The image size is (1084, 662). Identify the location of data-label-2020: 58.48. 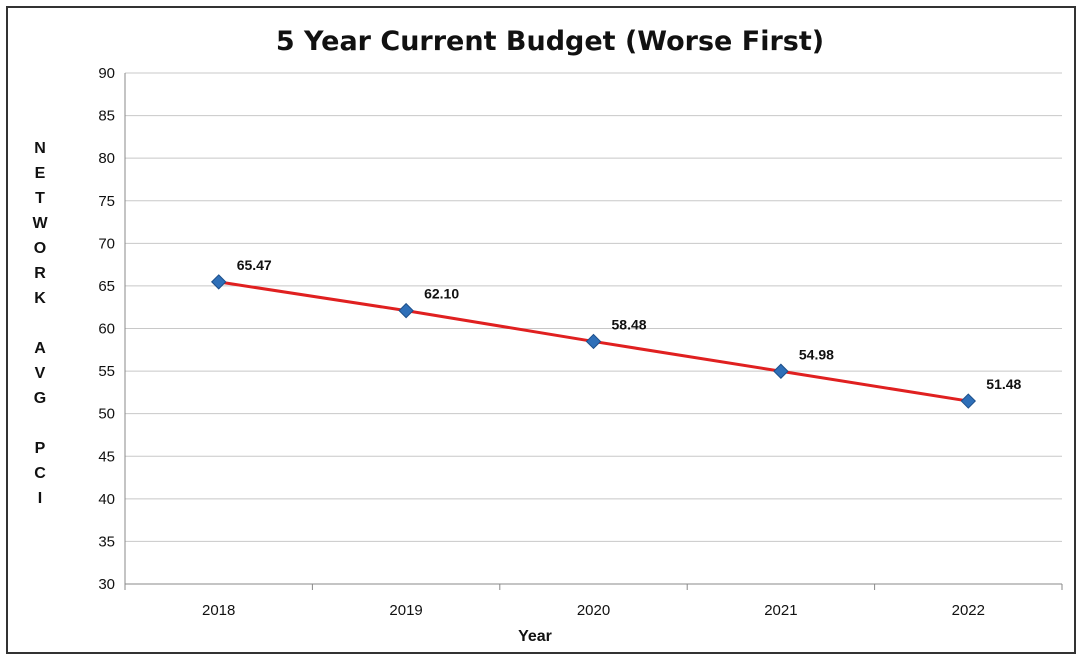
(629, 324).